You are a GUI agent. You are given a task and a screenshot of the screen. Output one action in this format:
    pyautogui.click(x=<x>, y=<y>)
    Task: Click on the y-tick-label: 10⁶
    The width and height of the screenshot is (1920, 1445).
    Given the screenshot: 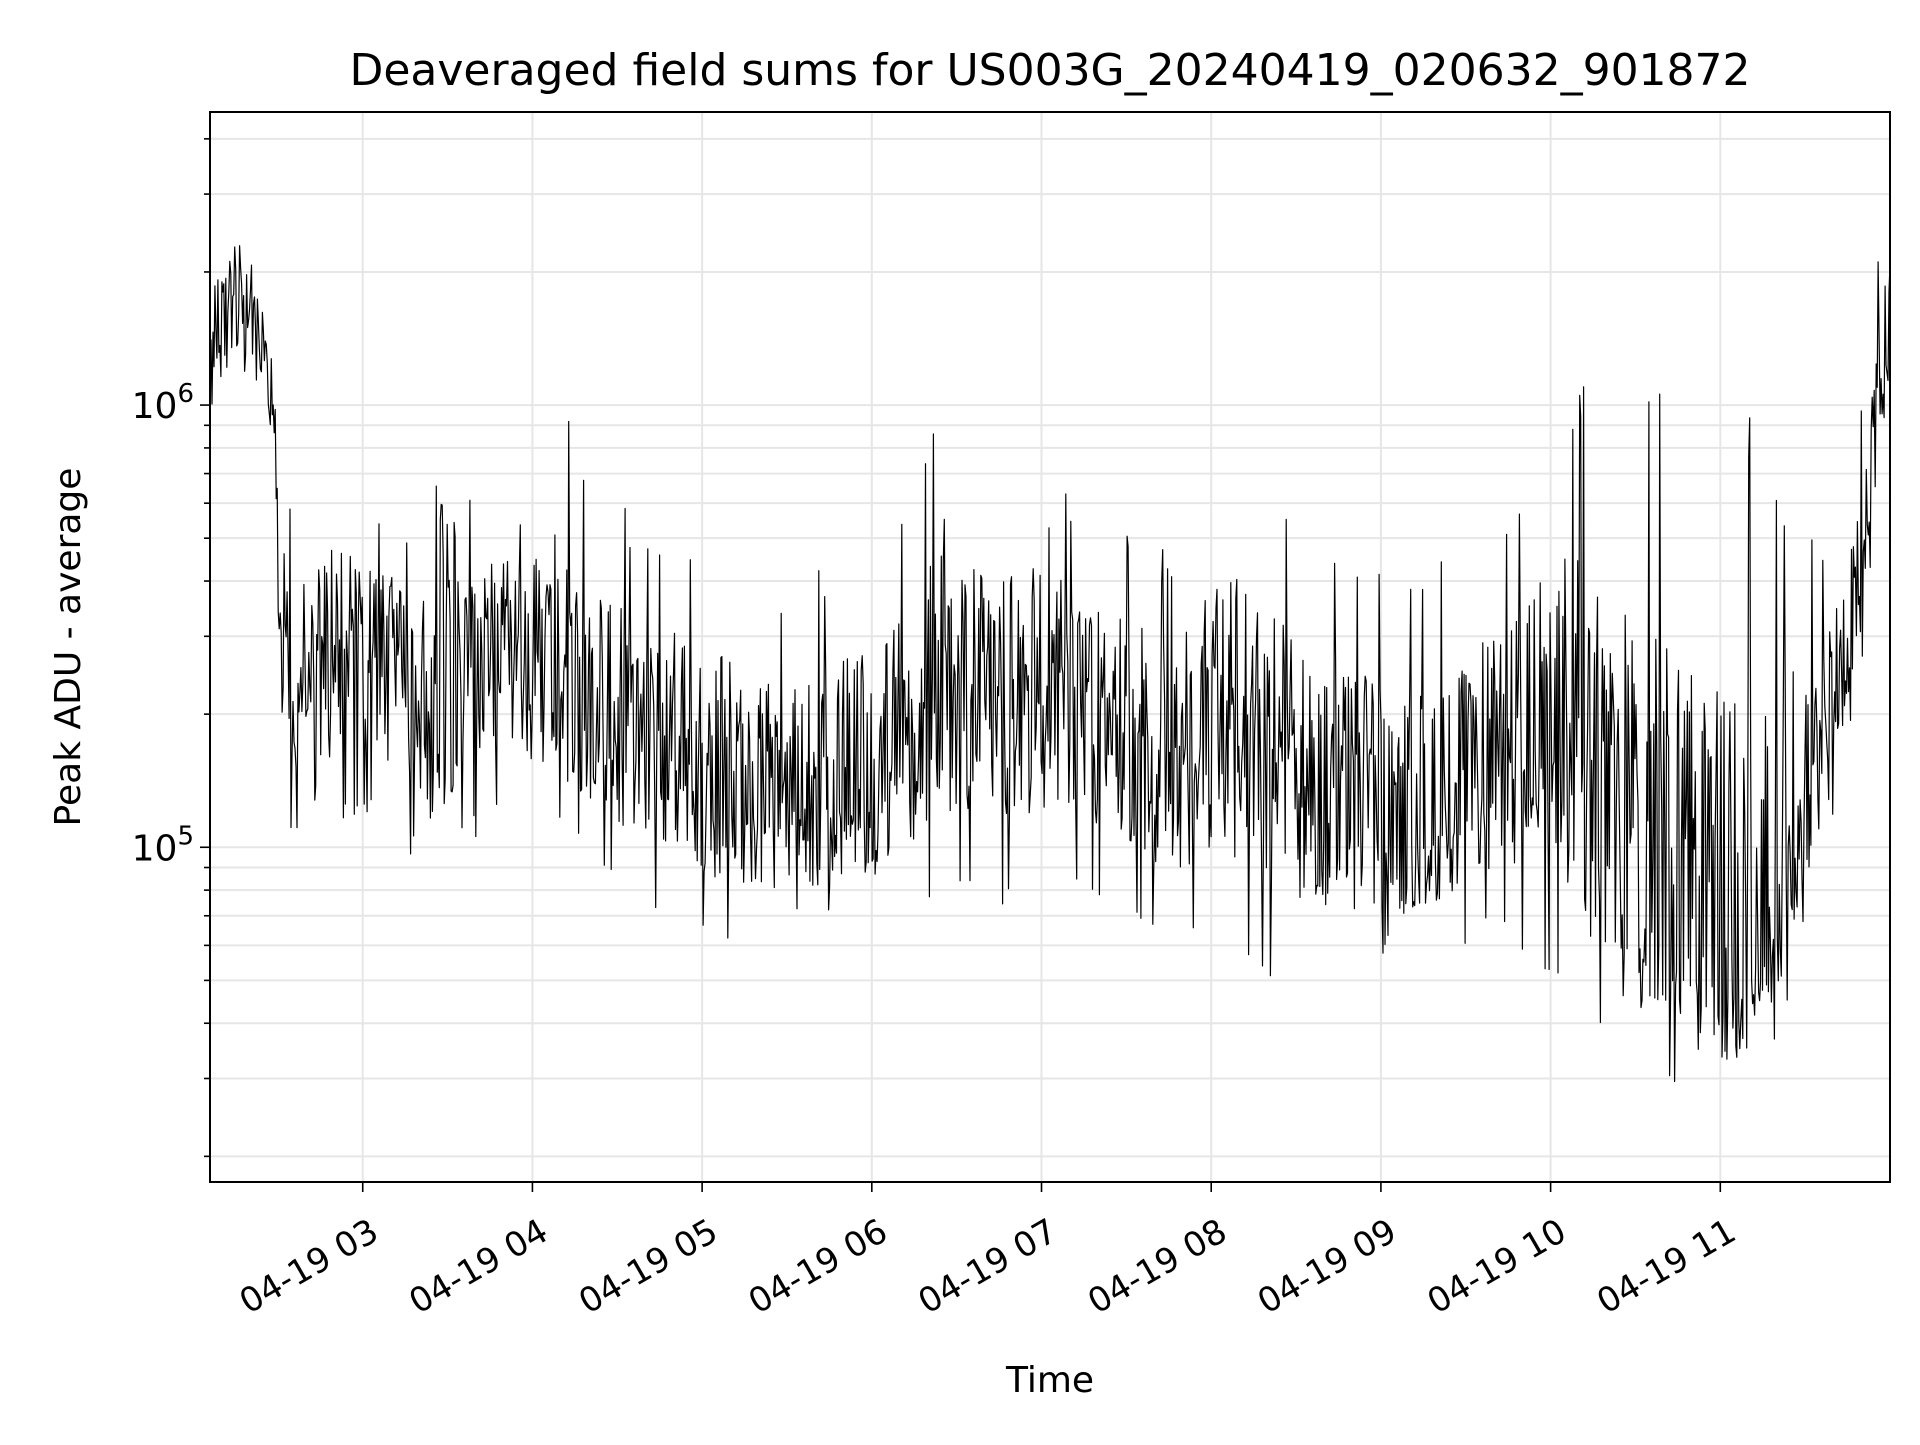 What is the action you would take?
    pyautogui.click(x=163, y=403)
    